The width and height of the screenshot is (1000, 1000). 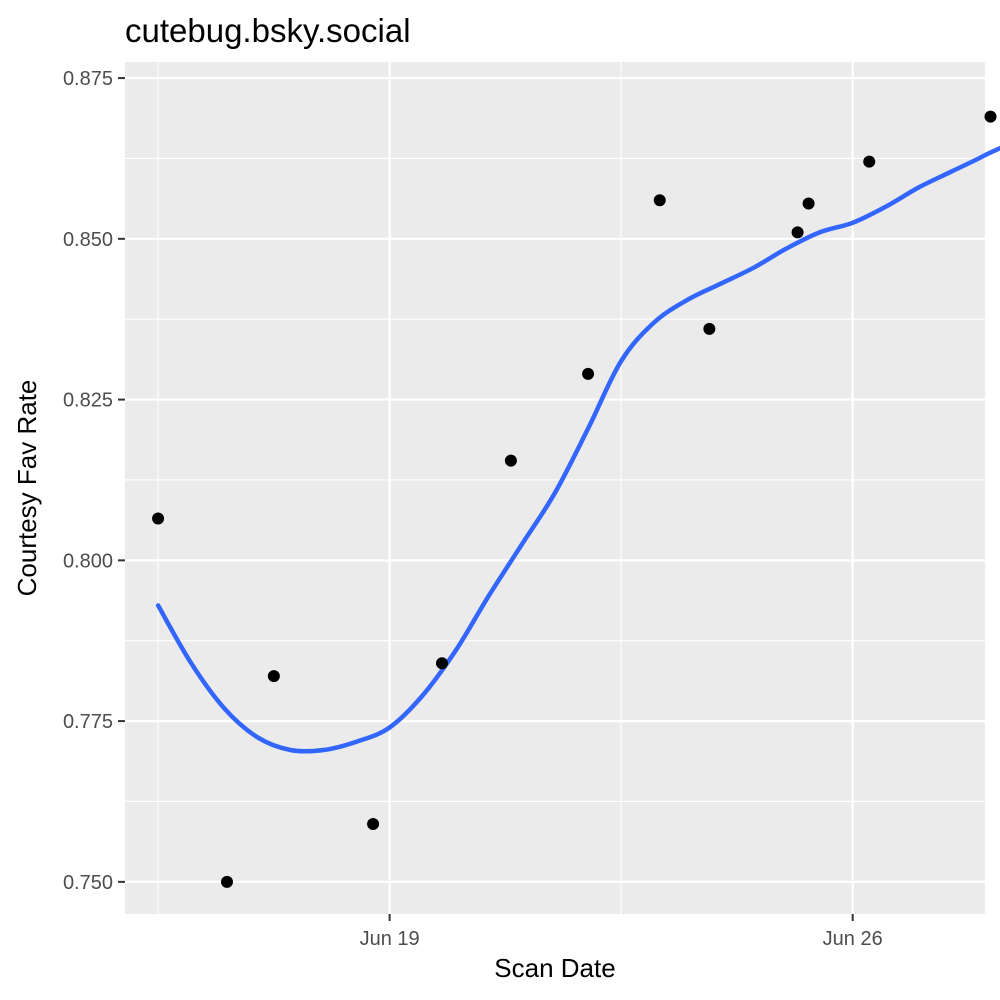 I want to click on chart-title: cutebug.bsky.social, so click(x=268, y=30).